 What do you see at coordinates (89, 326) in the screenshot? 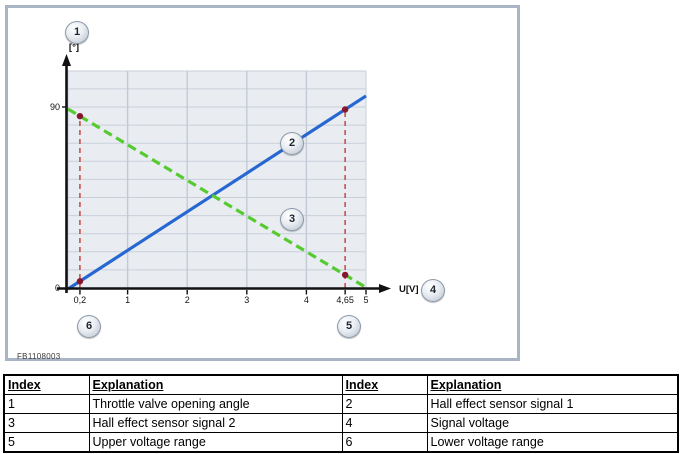
I see `callout-6: 6` at bounding box center [89, 326].